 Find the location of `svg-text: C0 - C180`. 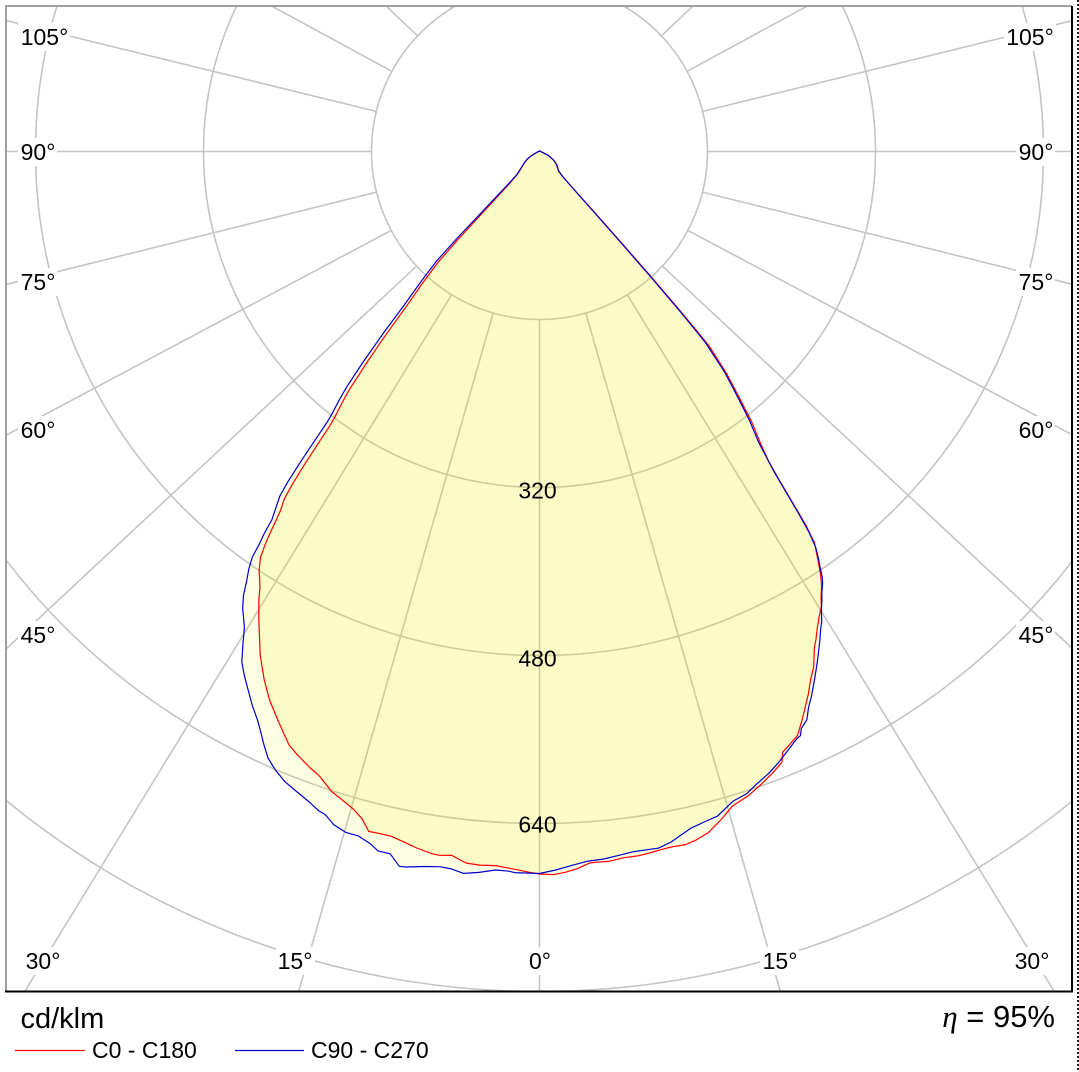

svg-text: C0 - C180 is located at coordinates (144, 1050).